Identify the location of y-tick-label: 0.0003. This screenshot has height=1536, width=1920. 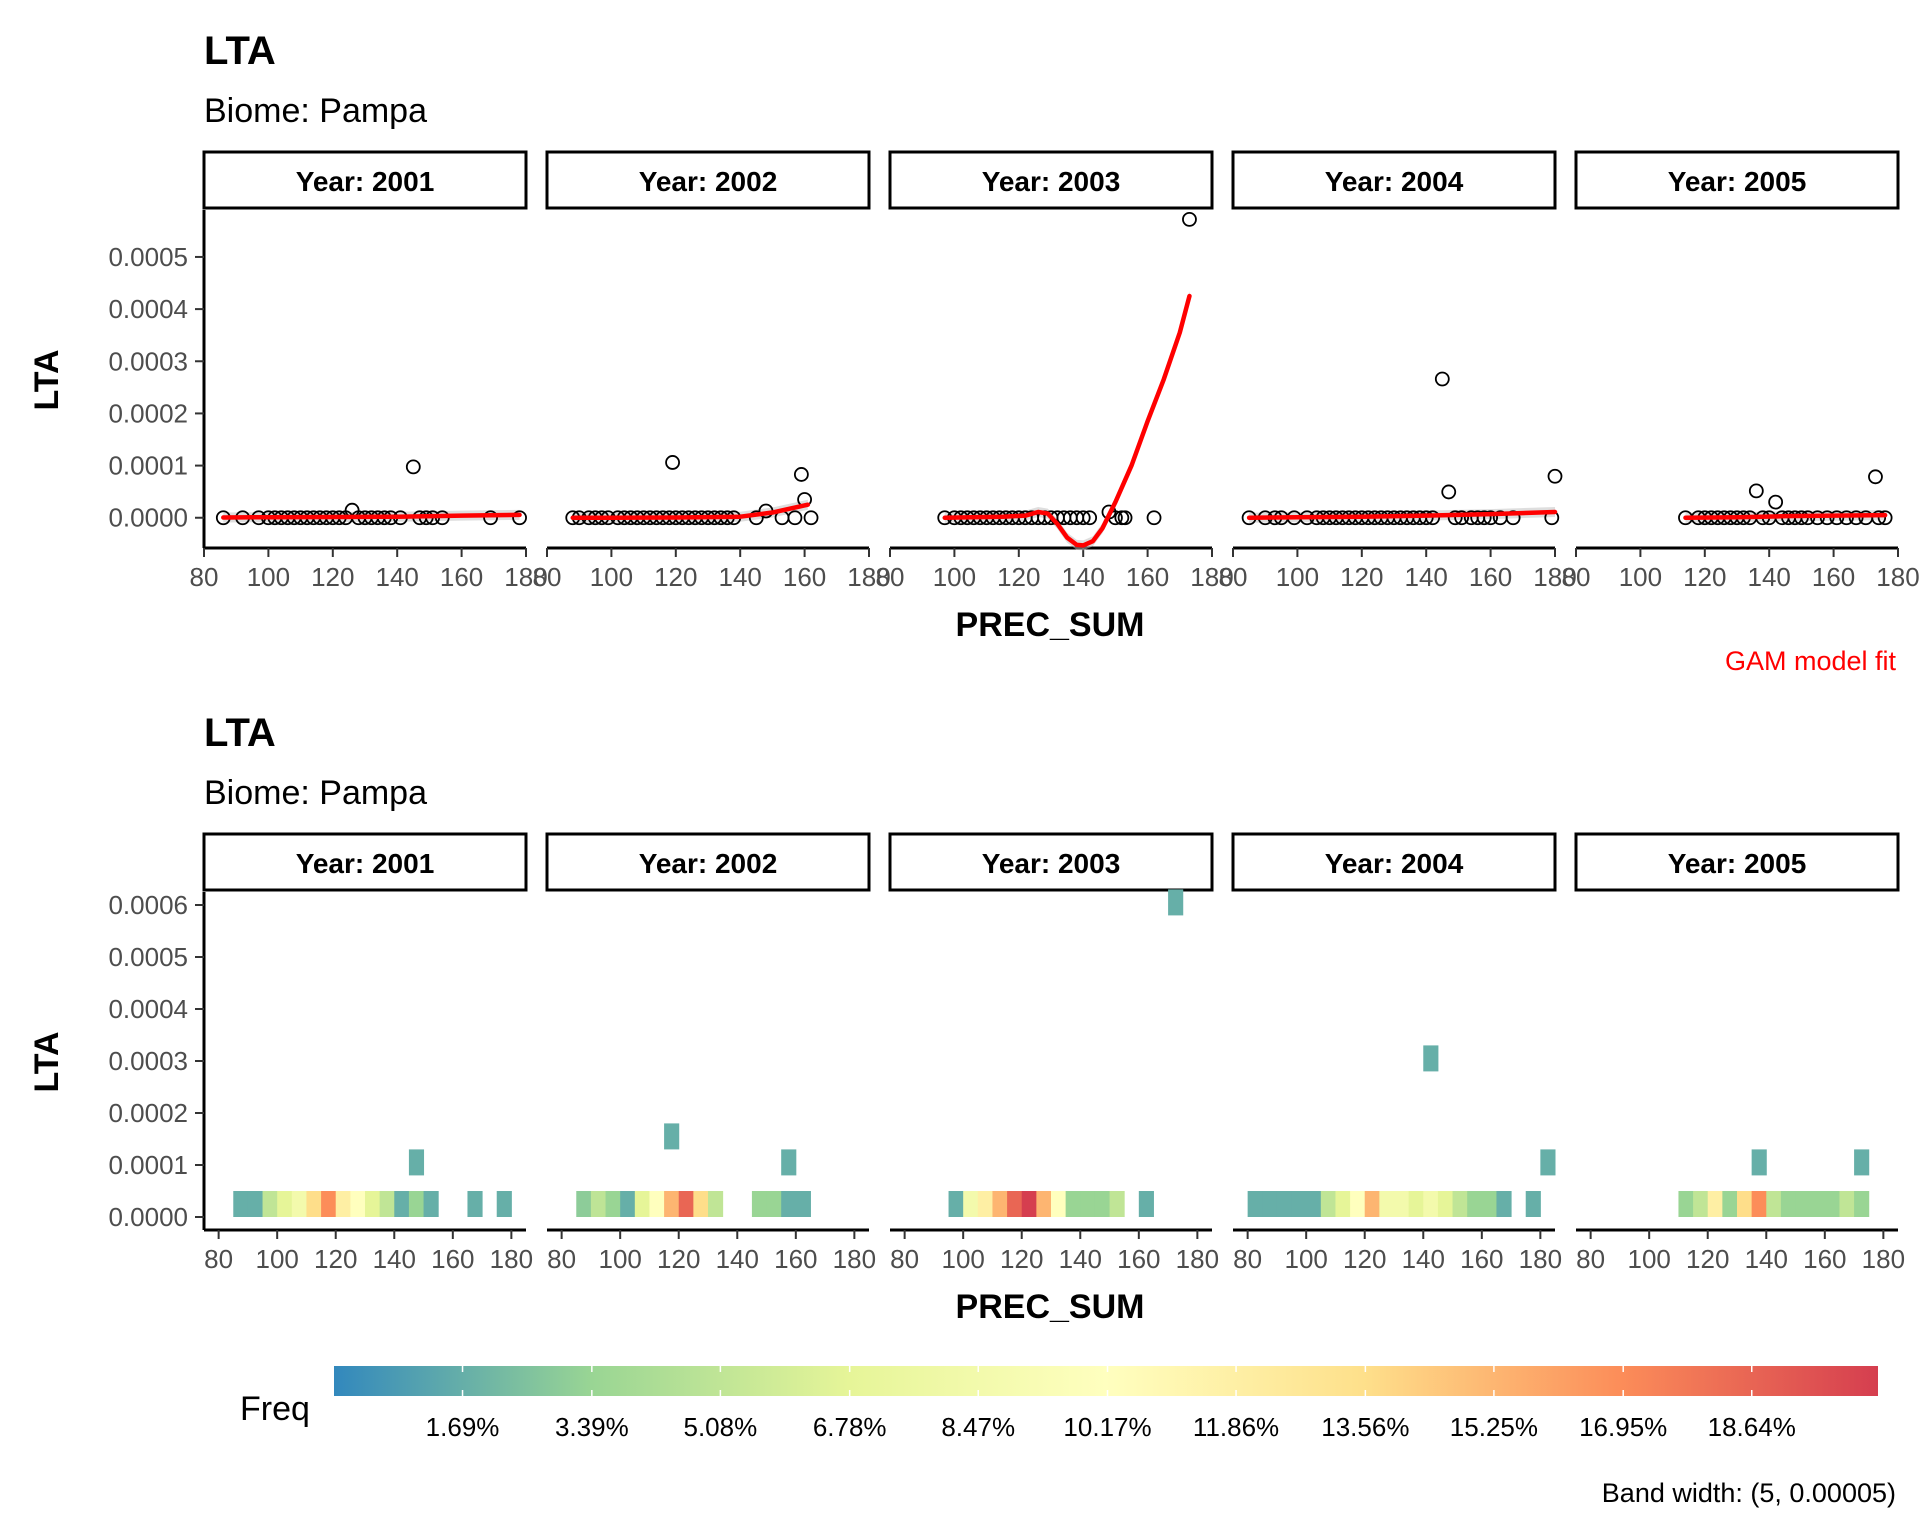
(148, 361).